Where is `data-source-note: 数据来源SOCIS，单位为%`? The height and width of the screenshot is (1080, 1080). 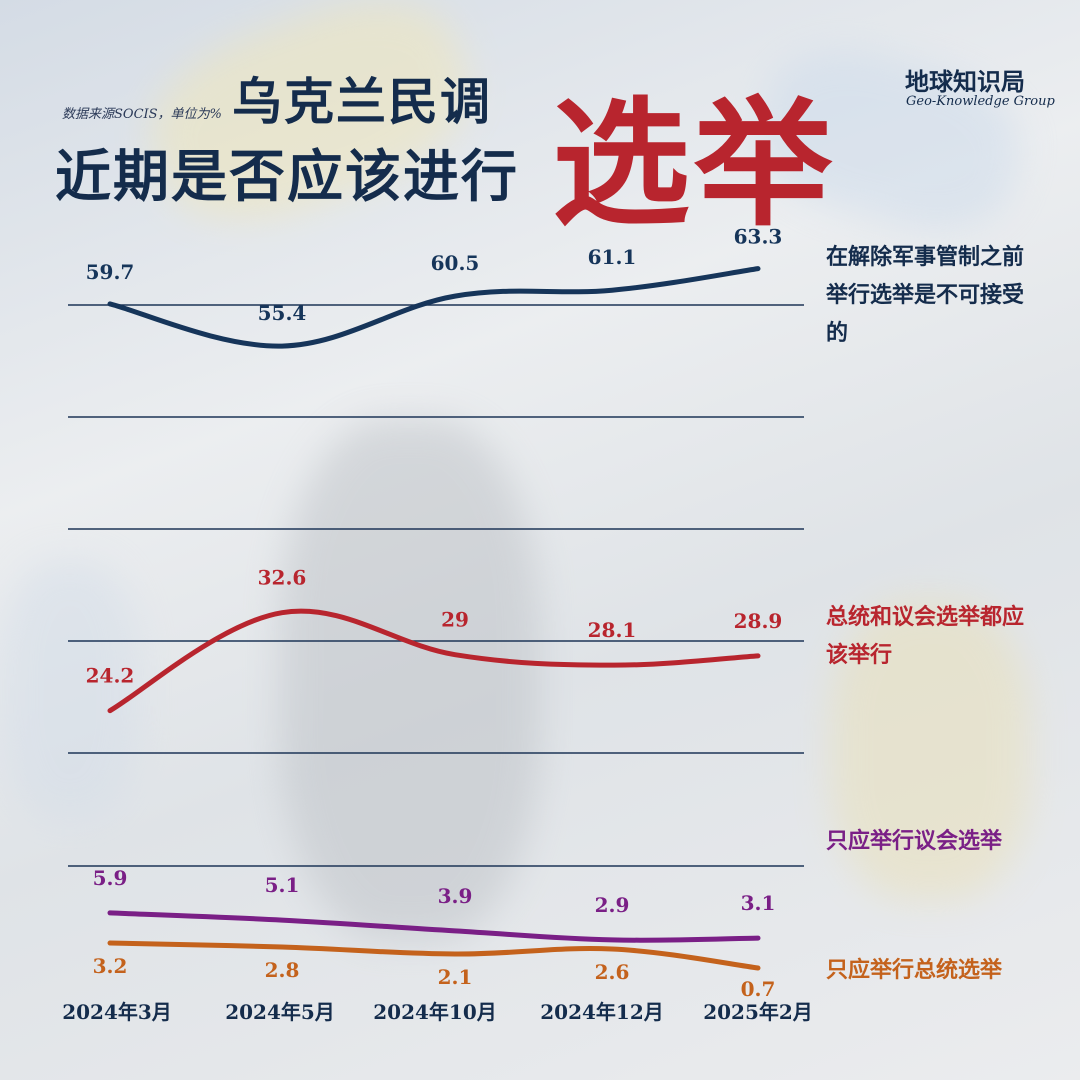
data-source-note: 数据来源SOCIS，单位为% is located at coordinates (142, 114).